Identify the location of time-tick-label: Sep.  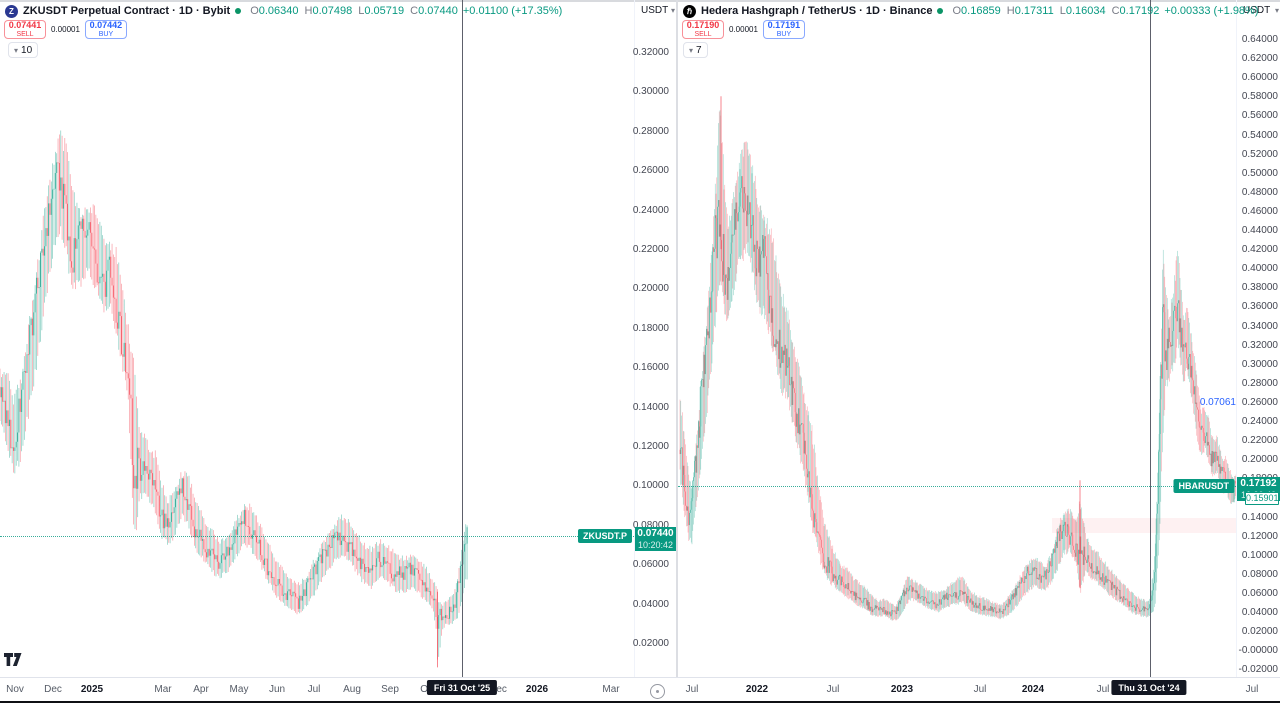
(390, 689).